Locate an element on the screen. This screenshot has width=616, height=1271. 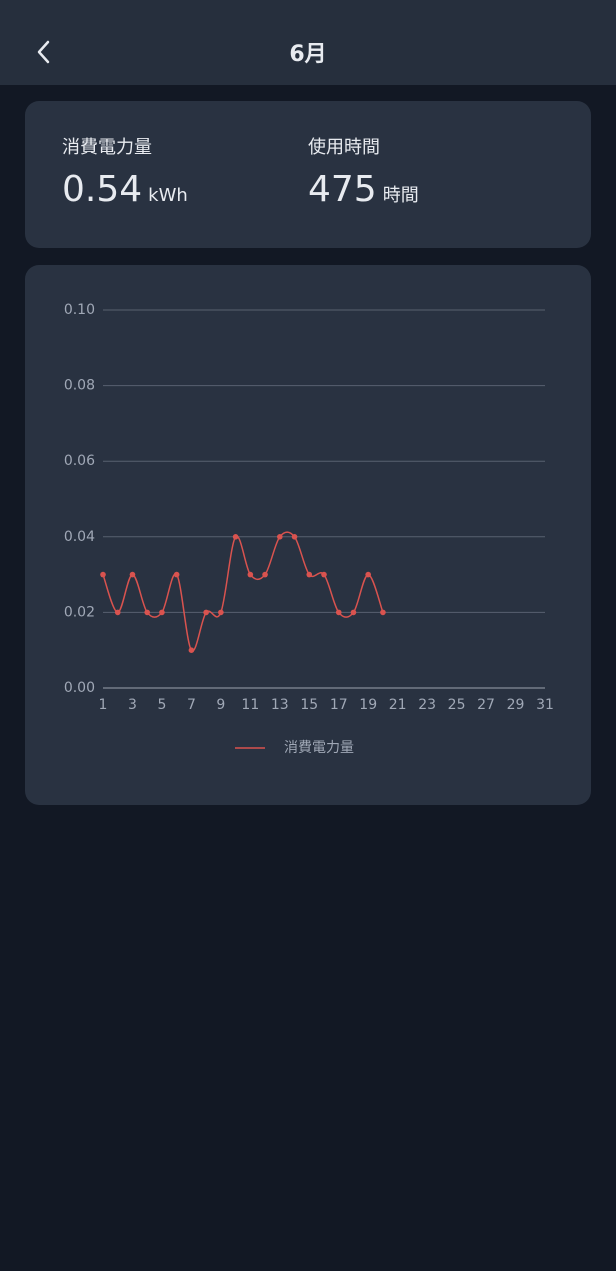
x-tick-label: 11 is located at coordinates (250, 705).